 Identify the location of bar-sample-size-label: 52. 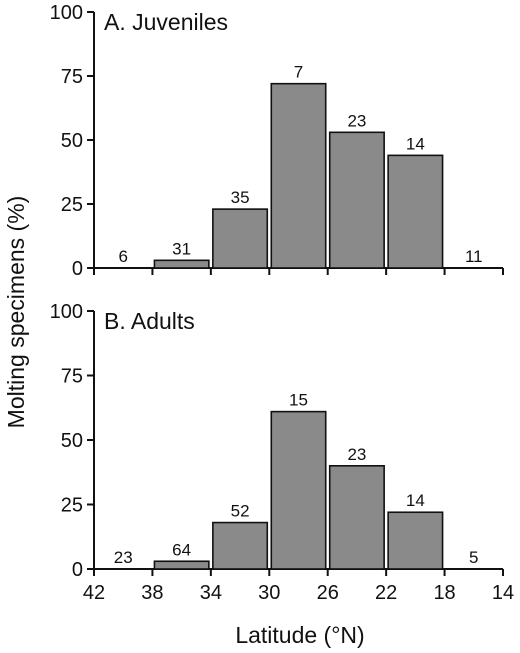
(240, 511).